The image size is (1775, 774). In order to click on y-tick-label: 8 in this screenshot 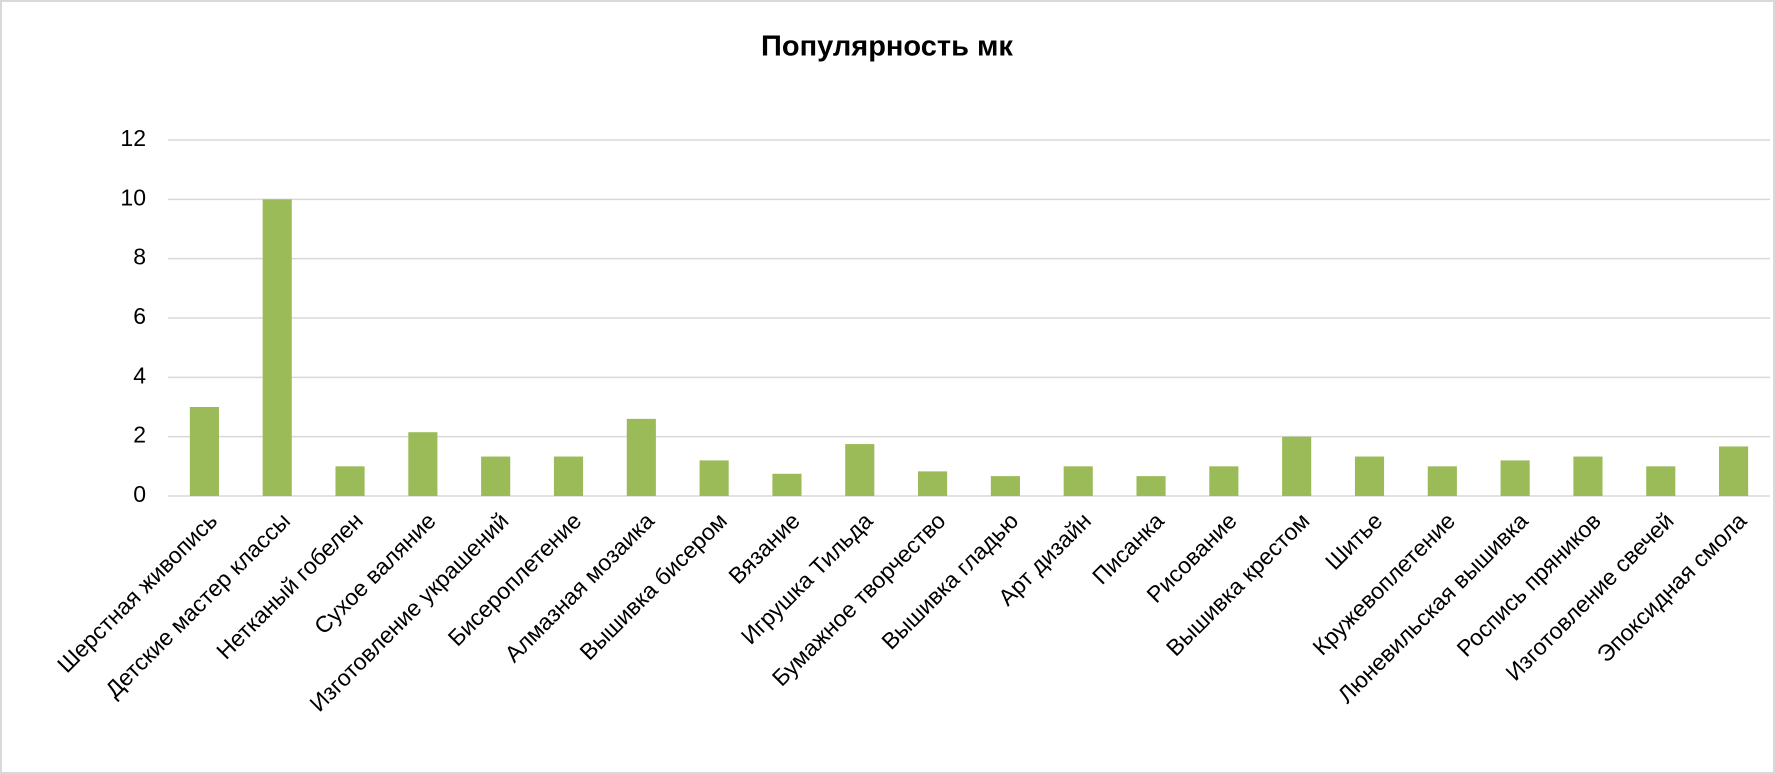, I will do `click(139, 257)`.